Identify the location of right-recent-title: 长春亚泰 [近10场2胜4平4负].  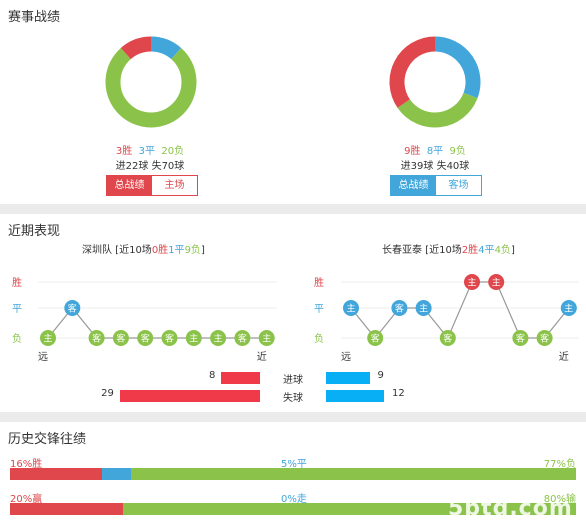
(448, 250).